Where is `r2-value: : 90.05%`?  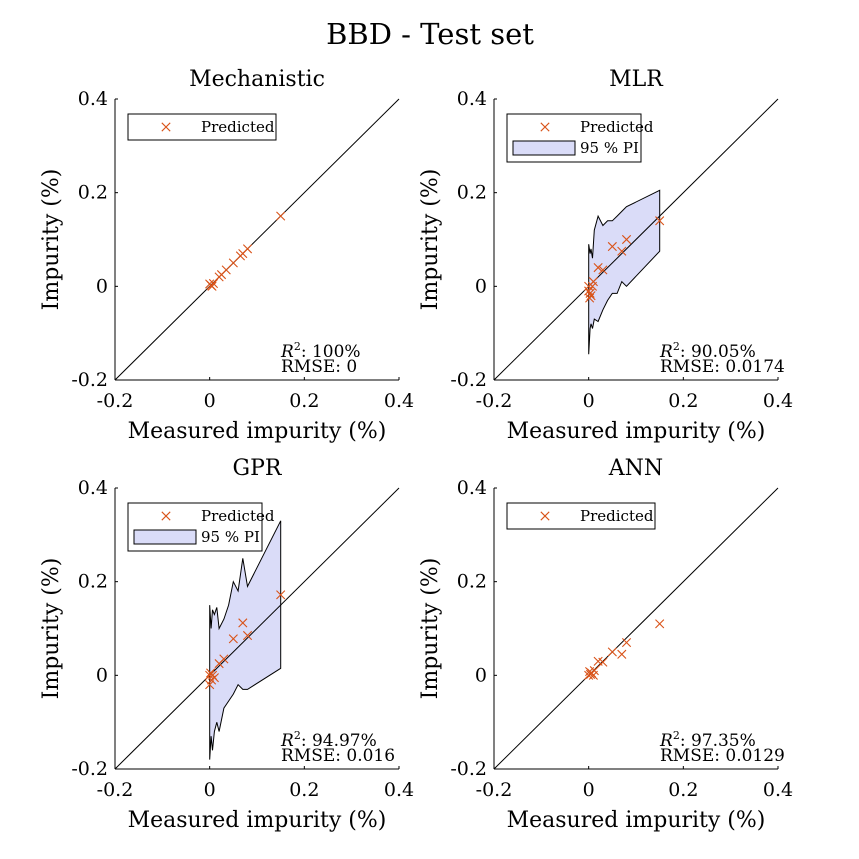
r2-value: : 90.05% is located at coordinates (718, 352).